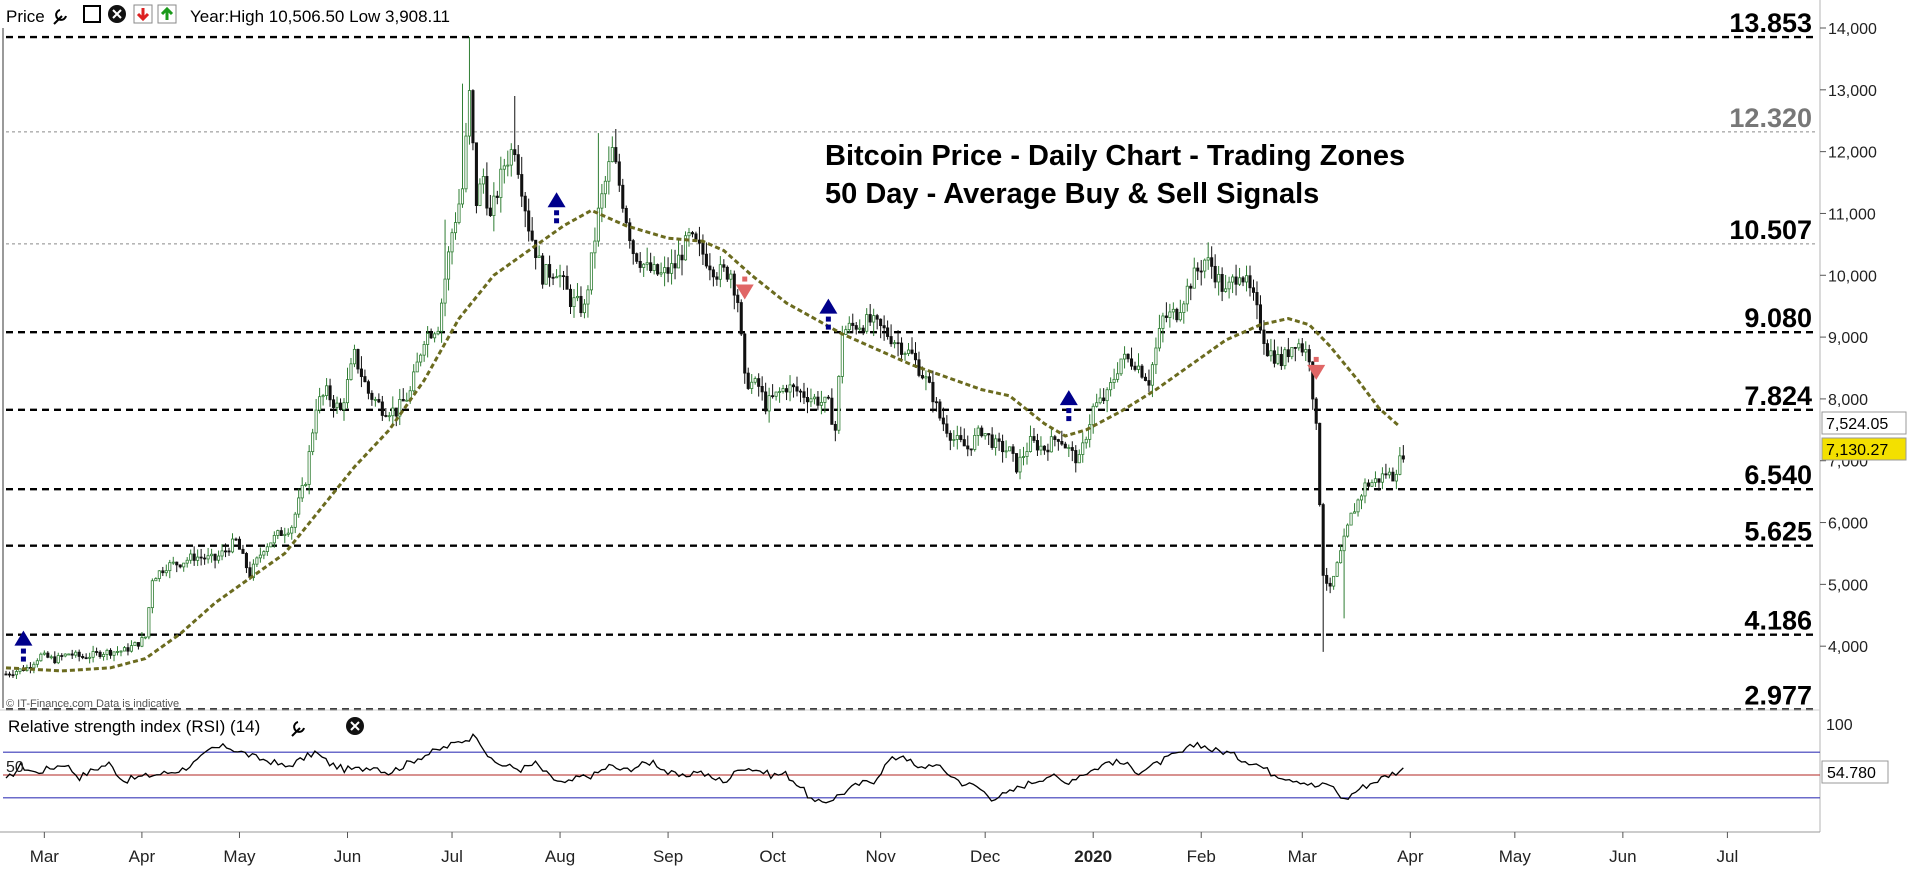 The image size is (1920, 870). Describe the element at coordinates (117, 14) in the screenshot. I see `close-icon` at that location.